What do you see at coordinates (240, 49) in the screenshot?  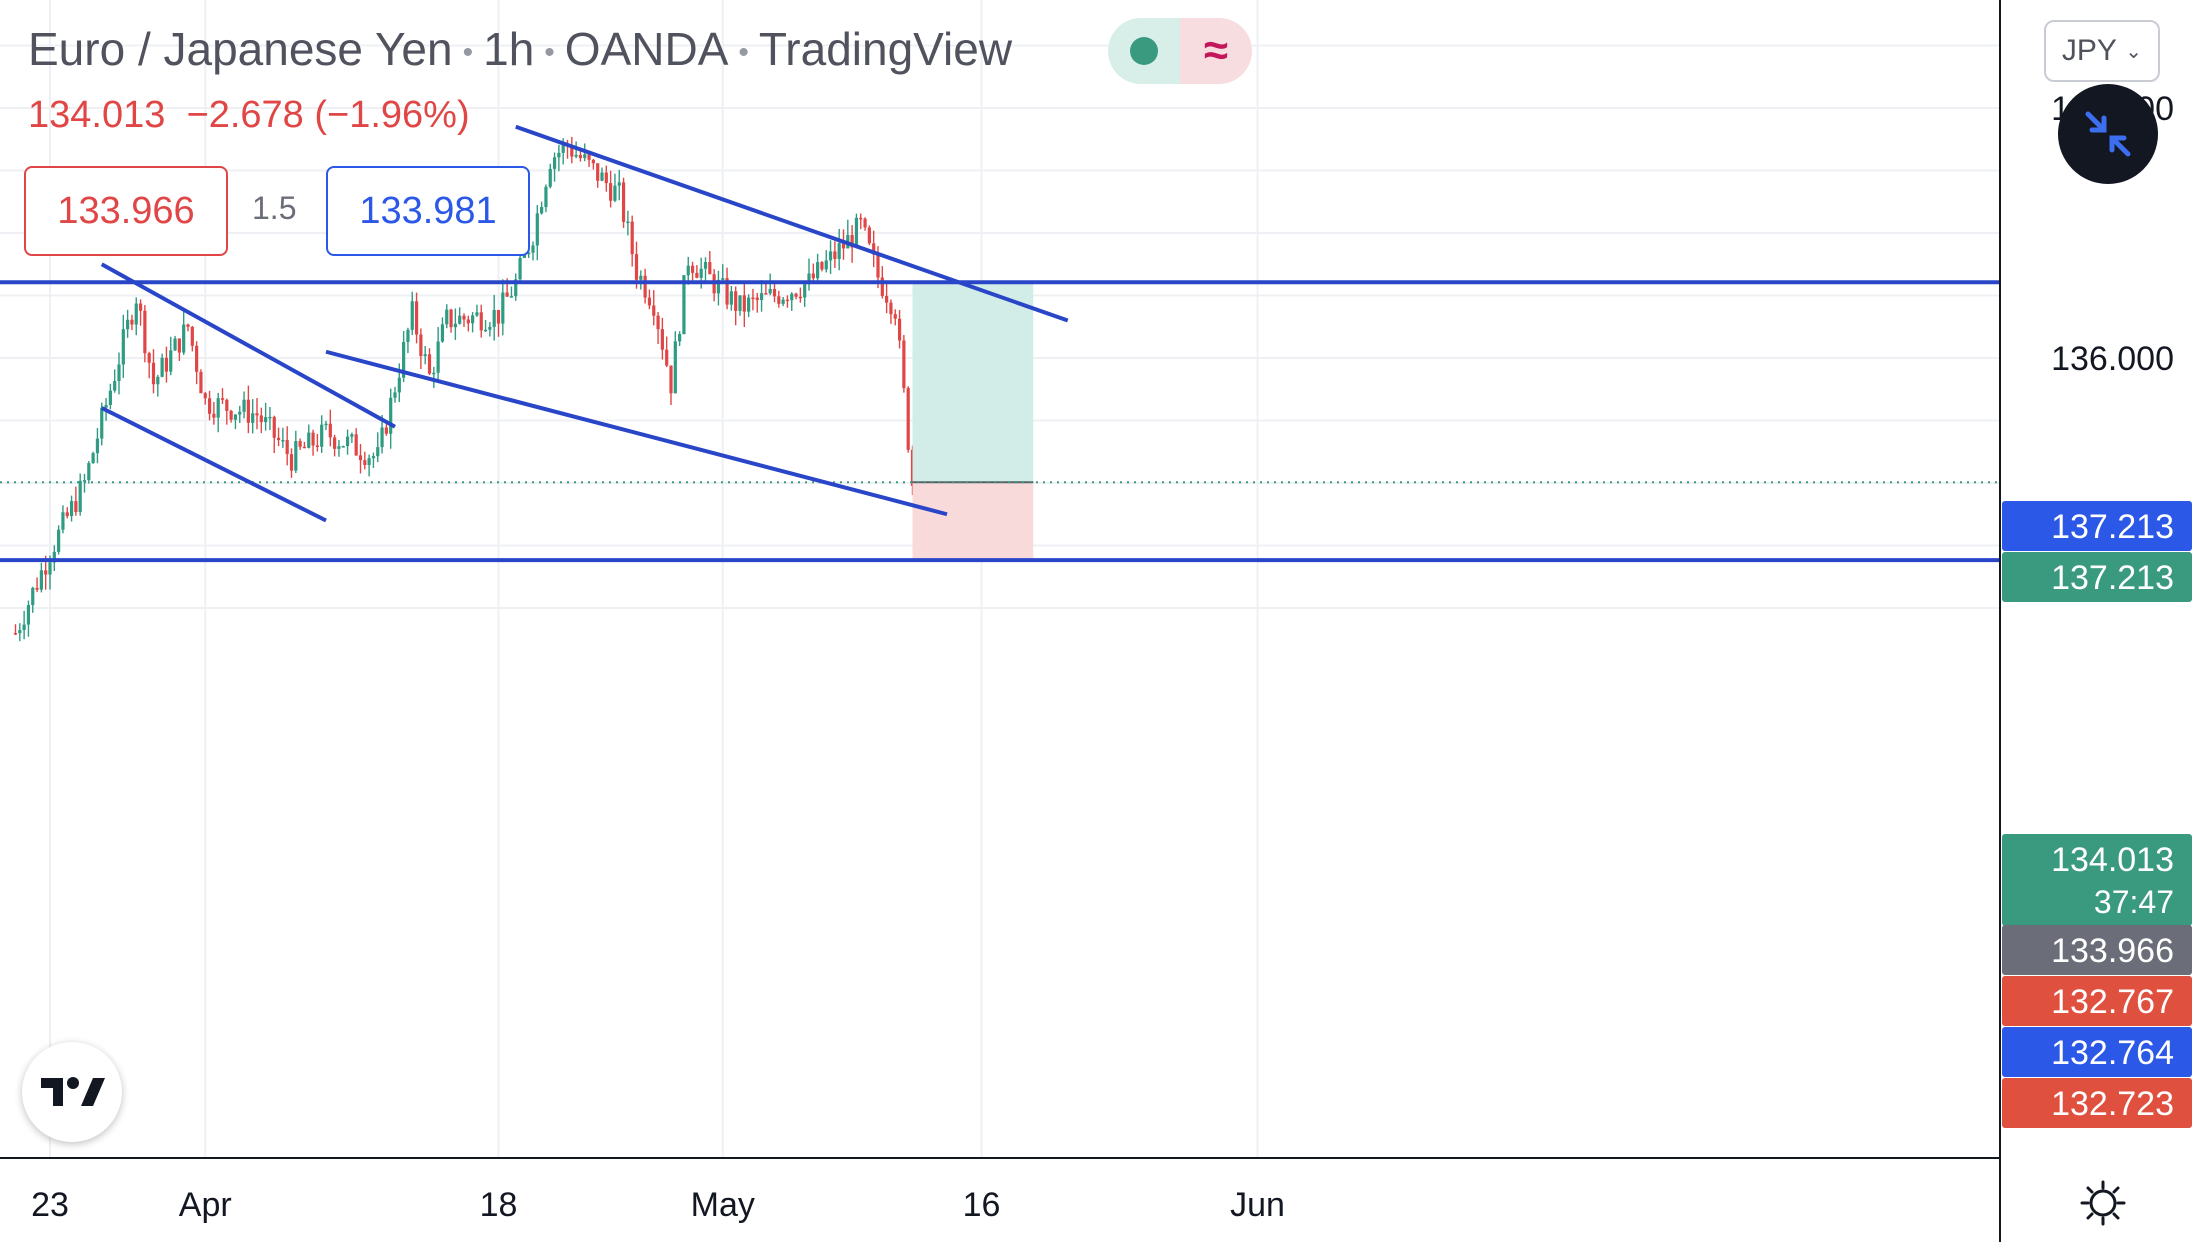 I see `symbol-name: Euro / Japanese Yen` at bounding box center [240, 49].